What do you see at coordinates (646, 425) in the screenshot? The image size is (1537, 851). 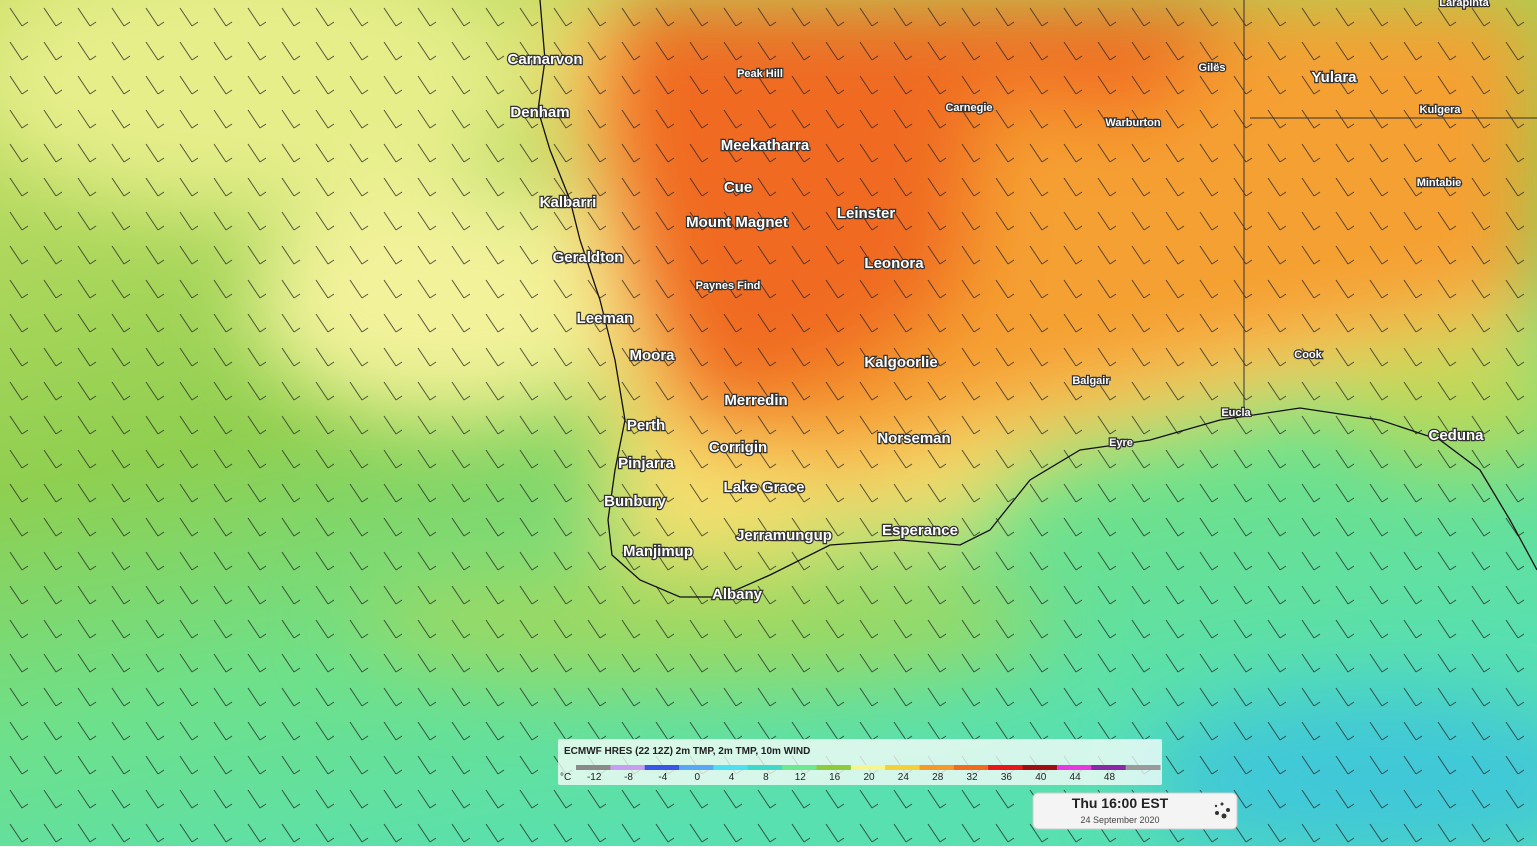 I see `place-label: Perth` at bounding box center [646, 425].